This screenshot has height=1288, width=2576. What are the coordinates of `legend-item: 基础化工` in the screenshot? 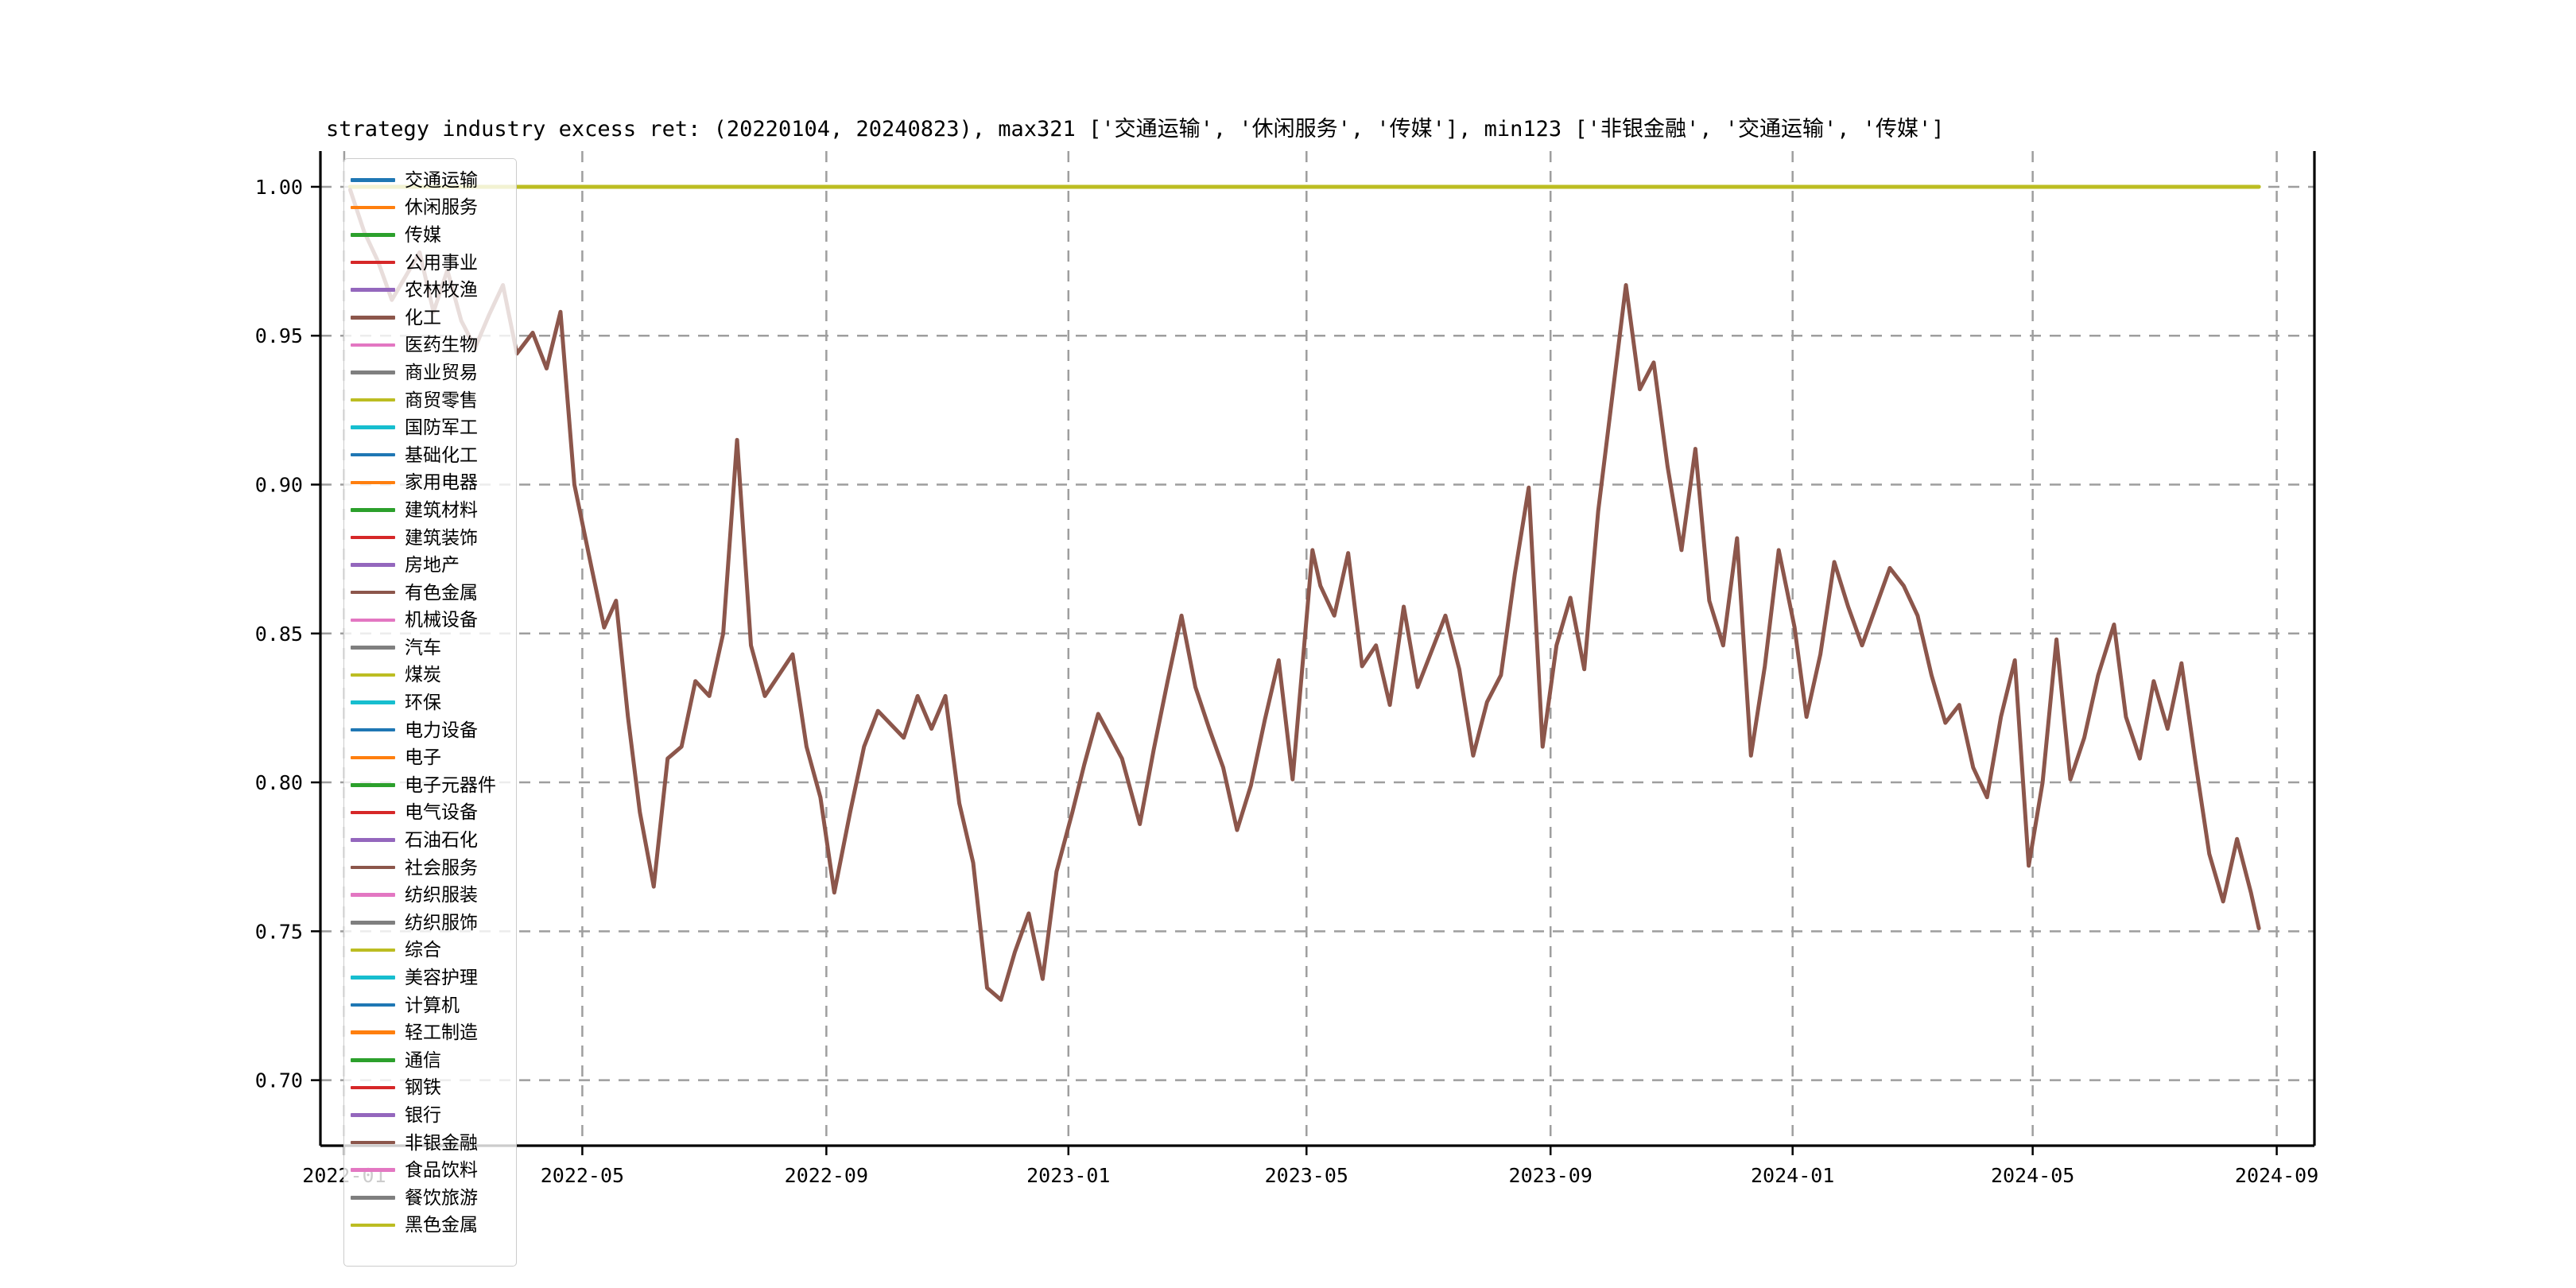 It's located at (430, 455).